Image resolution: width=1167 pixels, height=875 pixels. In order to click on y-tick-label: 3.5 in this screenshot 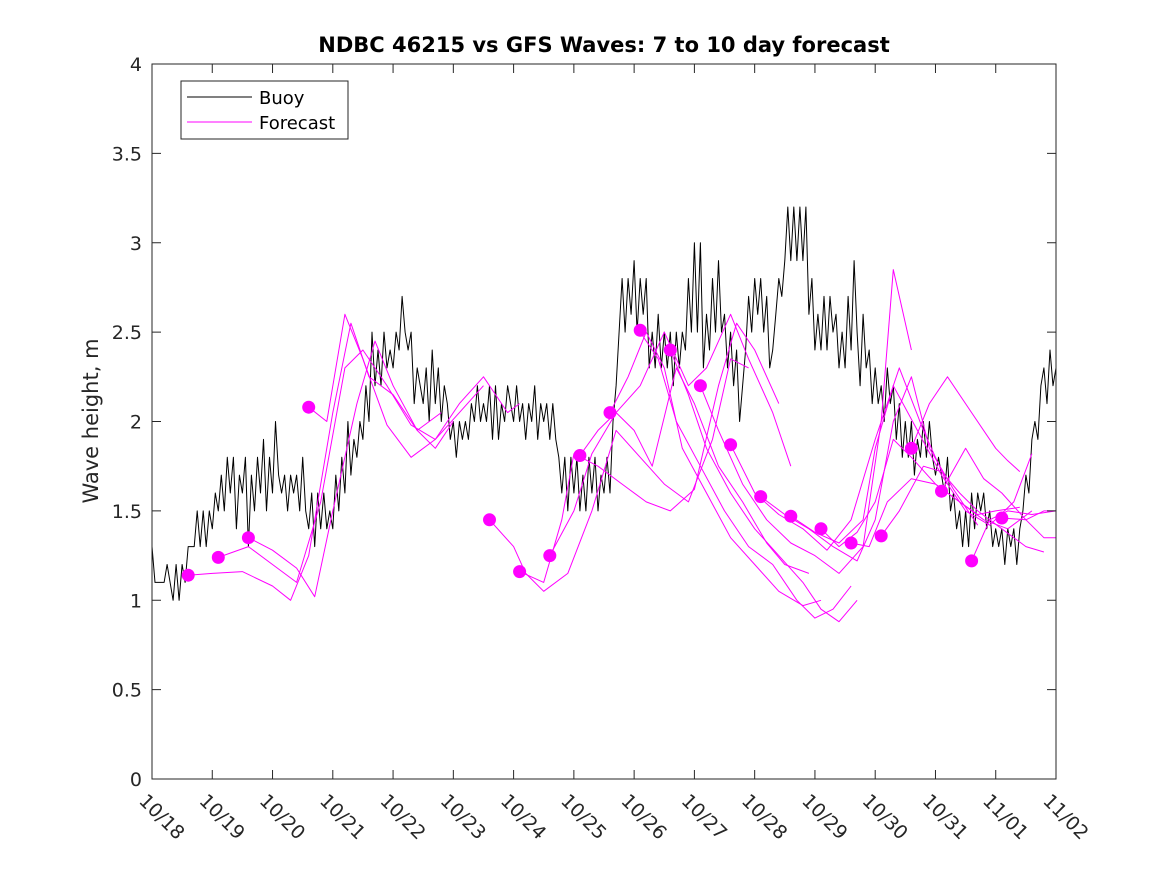, I will do `click(127, 154)`.